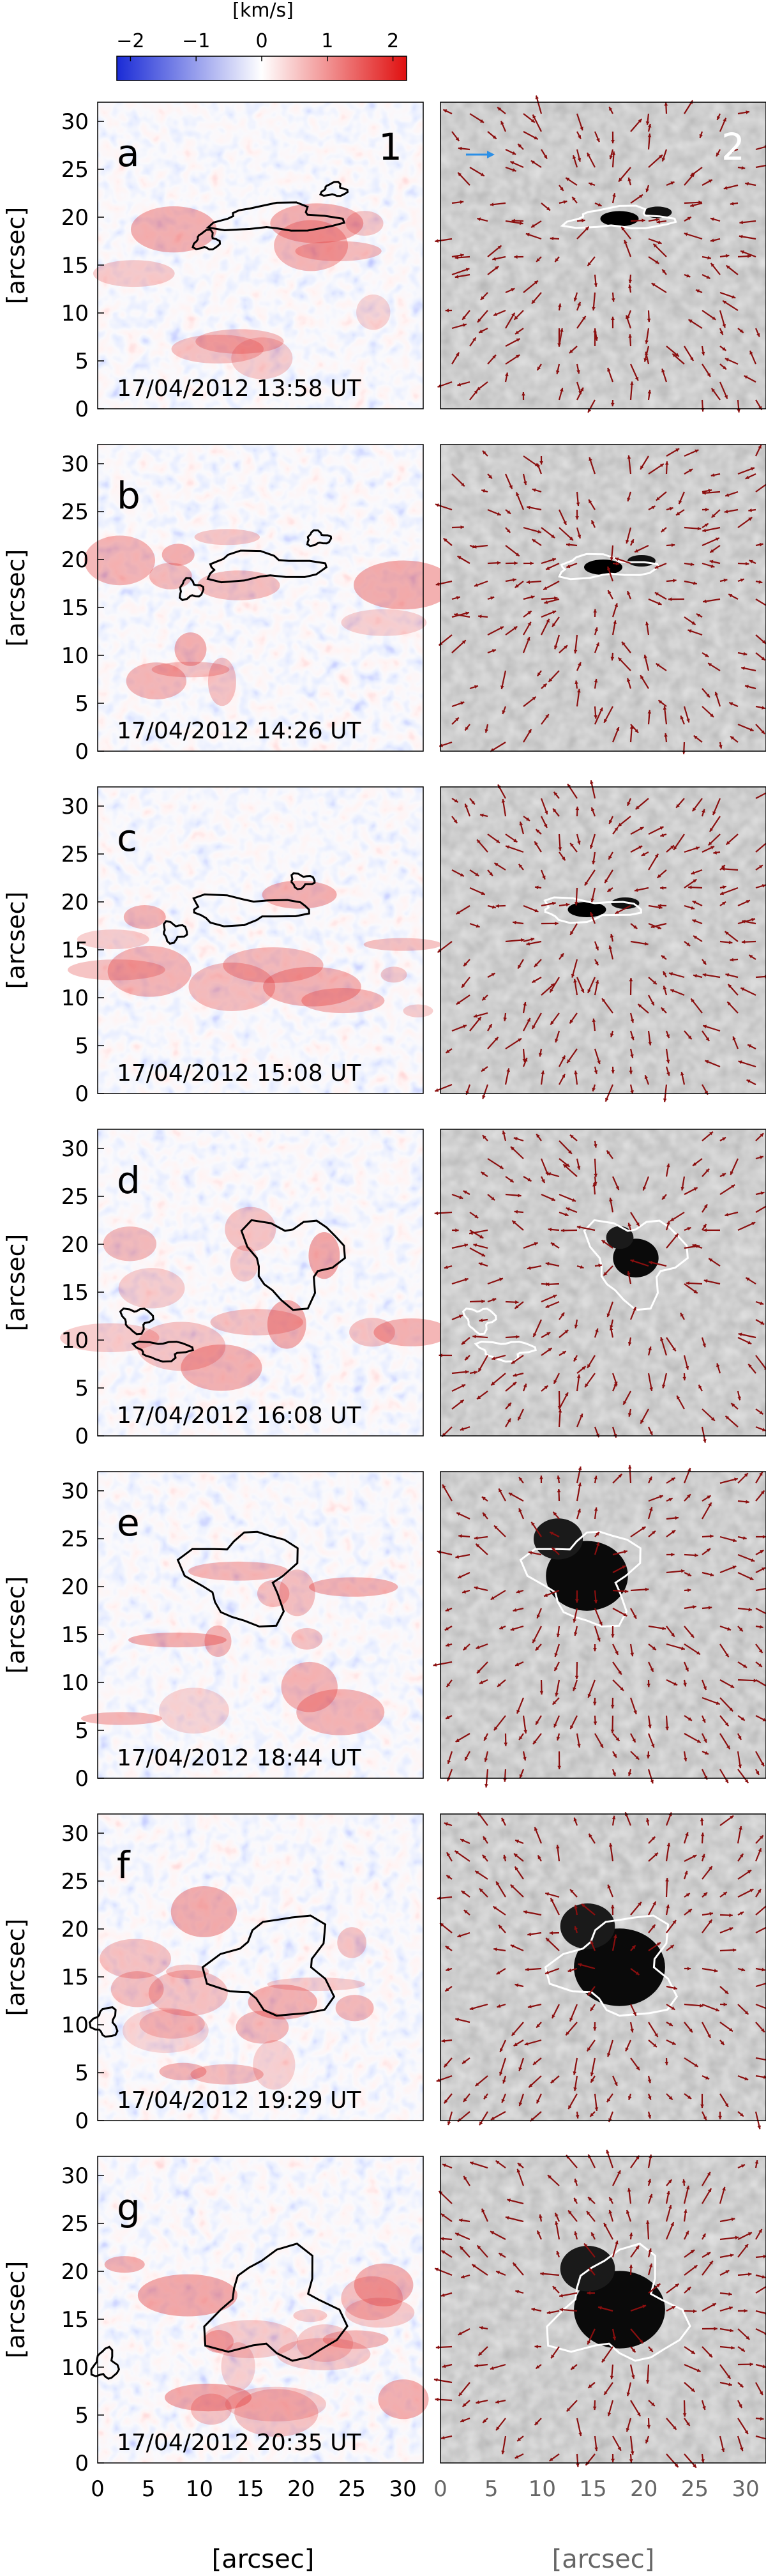 The width and height of the screenshot is (766, 2576). What do you see at coordinates (261, 41) in the screenshot?
I see `colorbar-tick-label: 0` at bounding box center [261, 41].